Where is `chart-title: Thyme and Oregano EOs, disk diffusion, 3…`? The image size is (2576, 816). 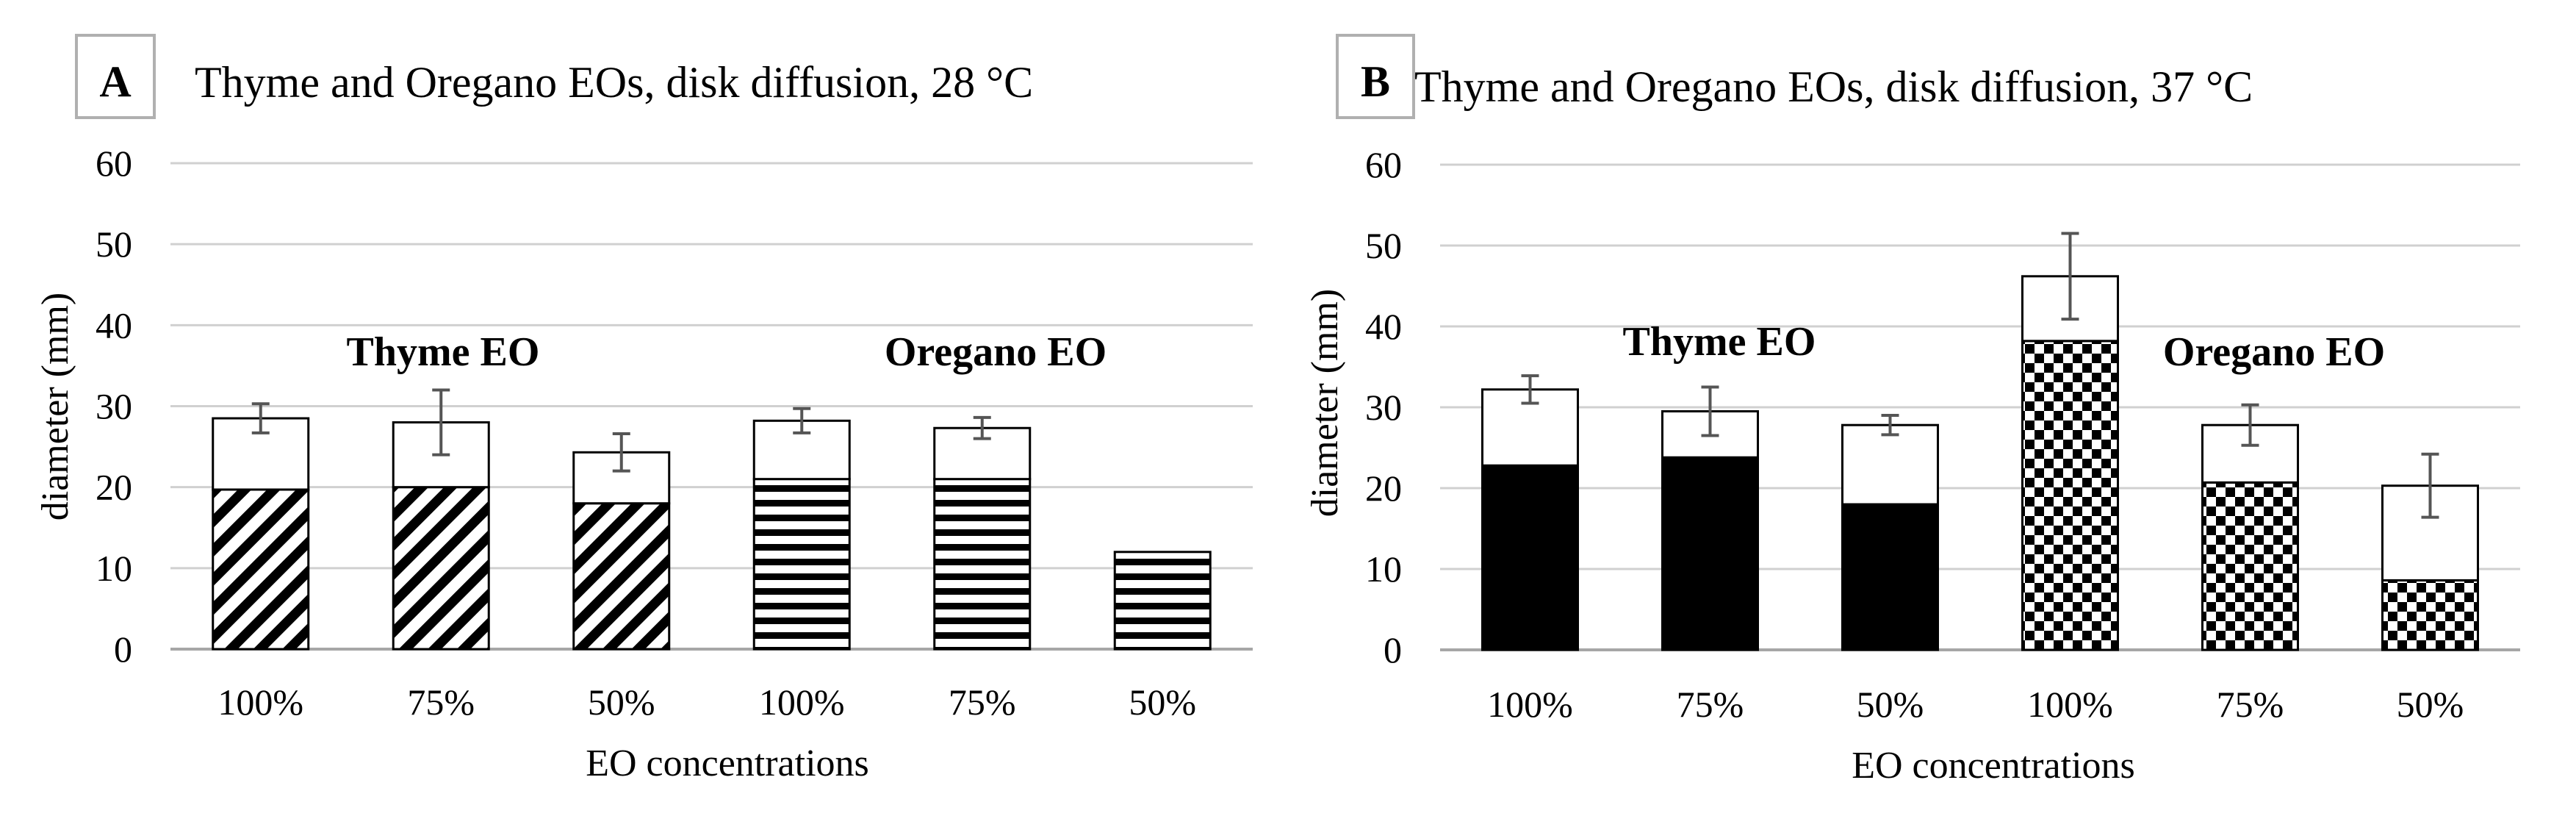 chart-title: Thyme and Oregano EOs, disk diffusion, 3… is located at coordinates (1833, 87).